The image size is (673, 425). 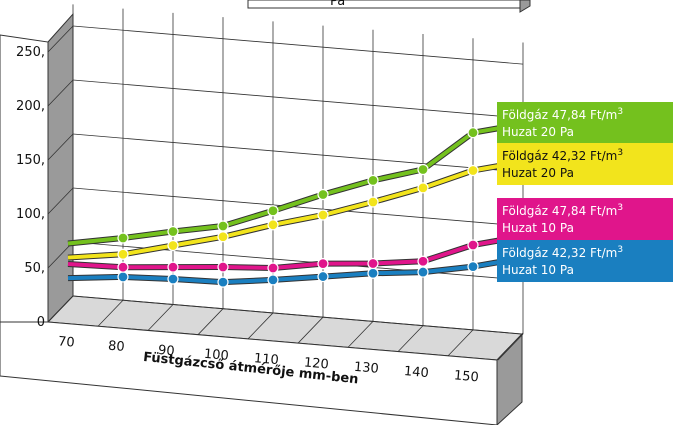 I want to click on floor-ticks, so click(x=285, y=328).